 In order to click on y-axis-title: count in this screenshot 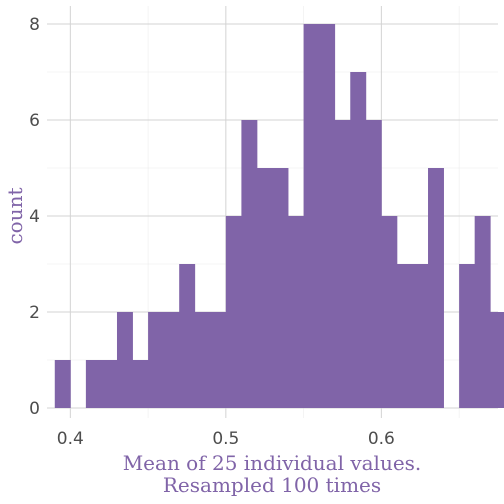, I will do `click(15, 215)`.